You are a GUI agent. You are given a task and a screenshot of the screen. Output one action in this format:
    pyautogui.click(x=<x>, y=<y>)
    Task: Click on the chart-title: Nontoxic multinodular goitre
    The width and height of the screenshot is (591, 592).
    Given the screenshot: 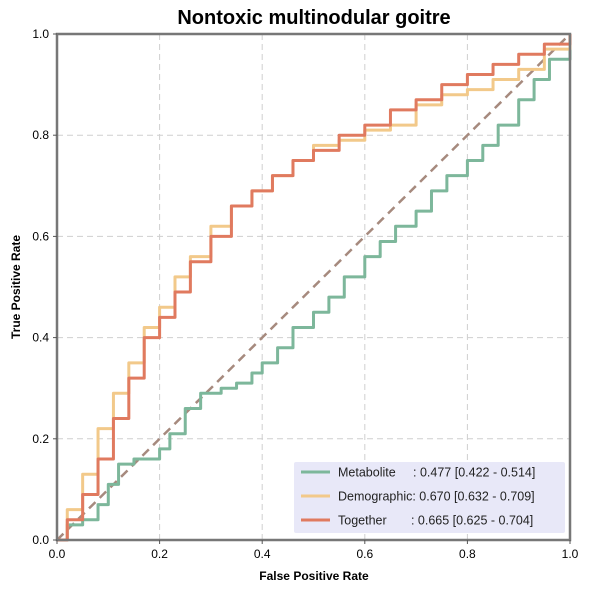 What is the action you would take?
    pyautogui.click(x=313, y=18)
    